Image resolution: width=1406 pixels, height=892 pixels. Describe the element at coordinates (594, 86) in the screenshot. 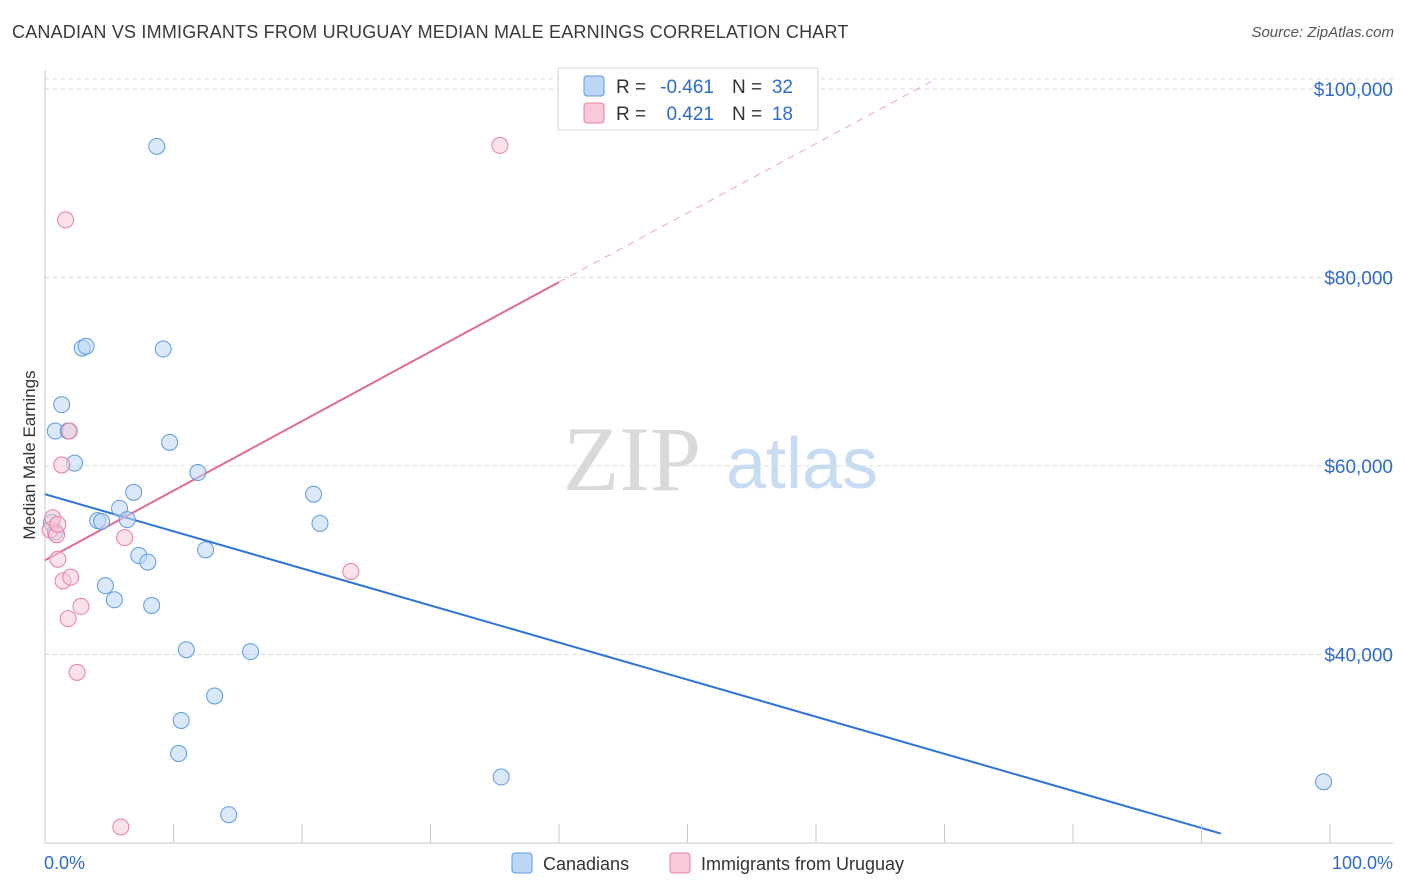

I see `legend-swatch-blue` at that location.